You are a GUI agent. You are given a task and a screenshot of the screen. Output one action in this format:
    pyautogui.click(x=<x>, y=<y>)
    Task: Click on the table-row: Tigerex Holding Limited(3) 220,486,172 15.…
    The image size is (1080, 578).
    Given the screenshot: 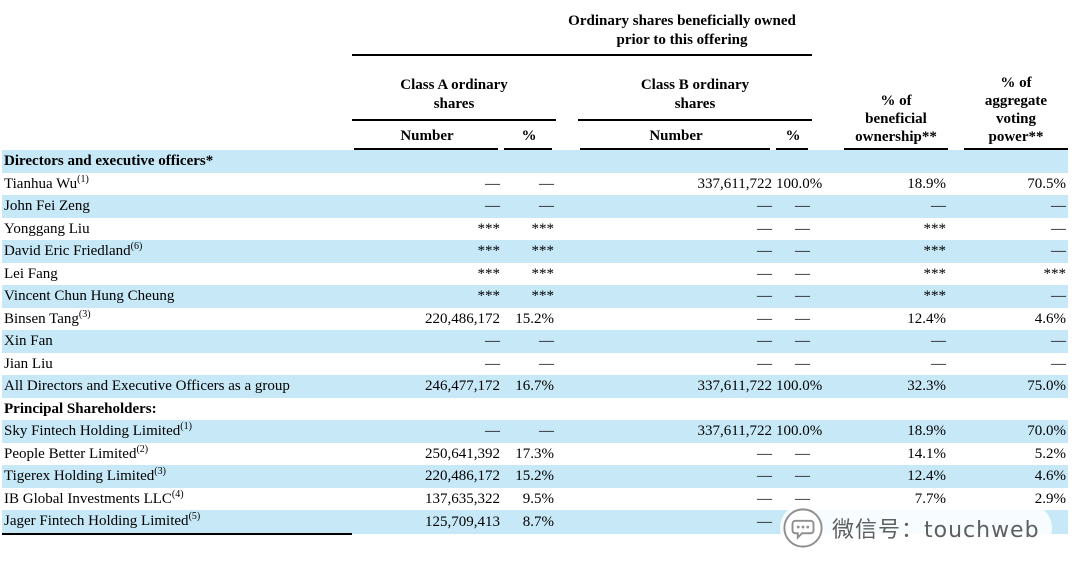 What is the action you would take?
    pyautogui.click(x=535, y=476)
    